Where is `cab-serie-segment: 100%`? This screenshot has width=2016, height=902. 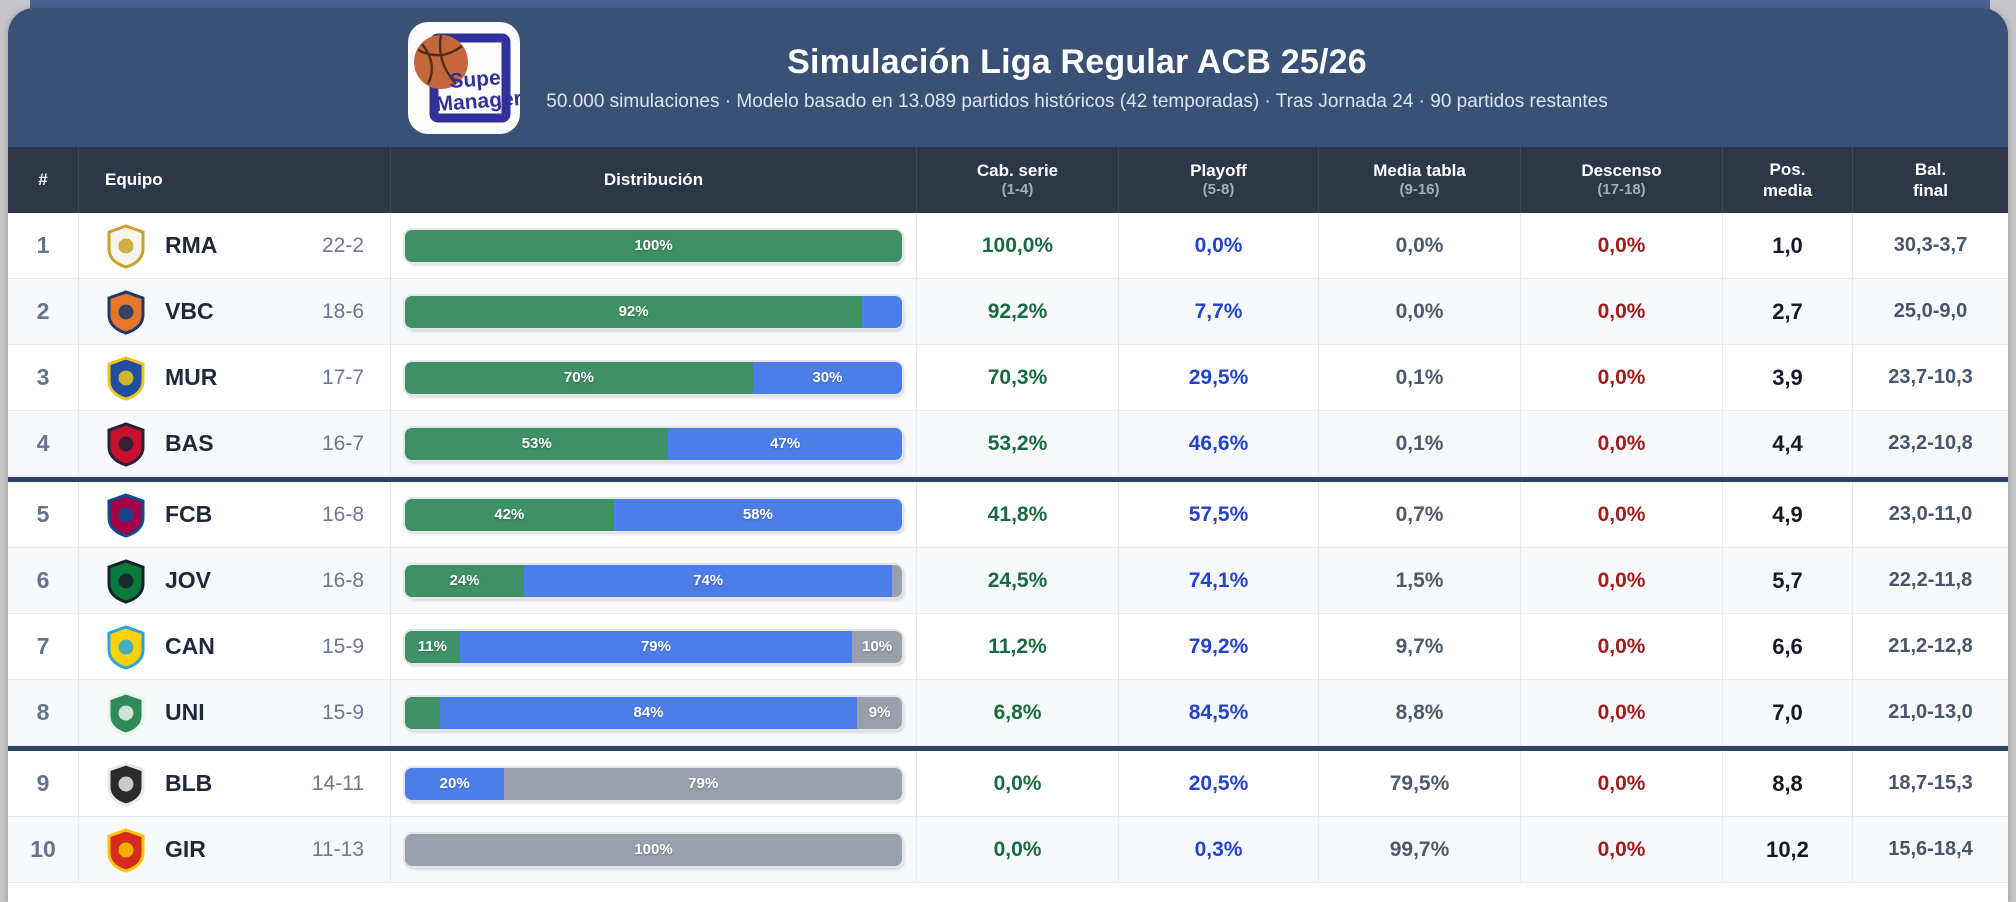 cab-serie-segment: 100% is located at coordinates (653, 245).